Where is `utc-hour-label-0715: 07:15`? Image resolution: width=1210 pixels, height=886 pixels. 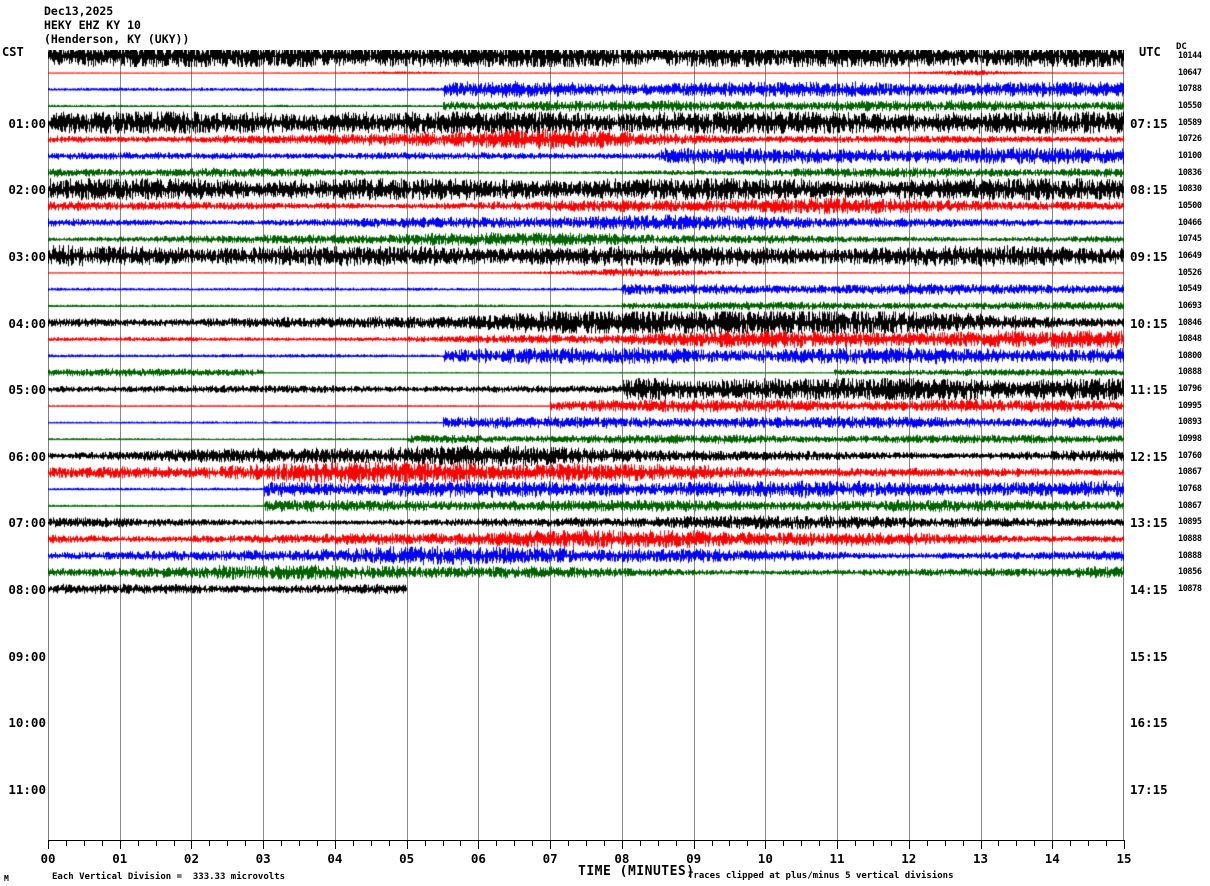
utc-hour-label-0715: 07:15 is located at coordinates (1149, 123).